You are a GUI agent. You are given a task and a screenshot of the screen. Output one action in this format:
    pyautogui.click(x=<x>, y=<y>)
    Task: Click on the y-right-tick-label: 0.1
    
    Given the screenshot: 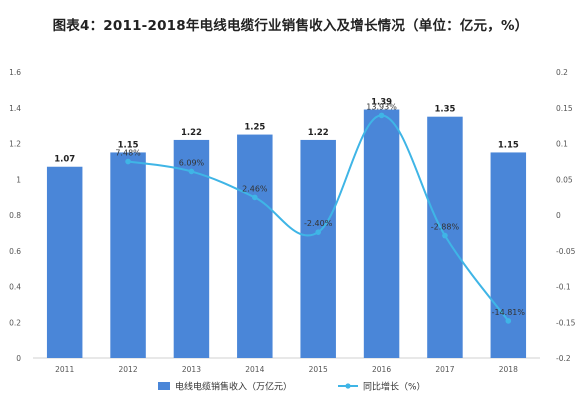 What is the action you would take?
    pyautogui.click(x=562, y=144)
    